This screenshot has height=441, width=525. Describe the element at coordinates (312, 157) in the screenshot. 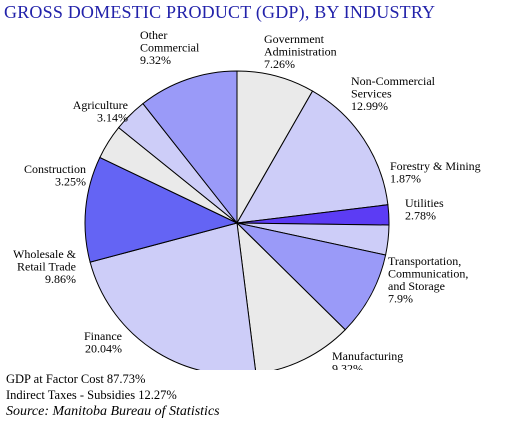

I see `pie-slice-non-commercial-services` at that location.